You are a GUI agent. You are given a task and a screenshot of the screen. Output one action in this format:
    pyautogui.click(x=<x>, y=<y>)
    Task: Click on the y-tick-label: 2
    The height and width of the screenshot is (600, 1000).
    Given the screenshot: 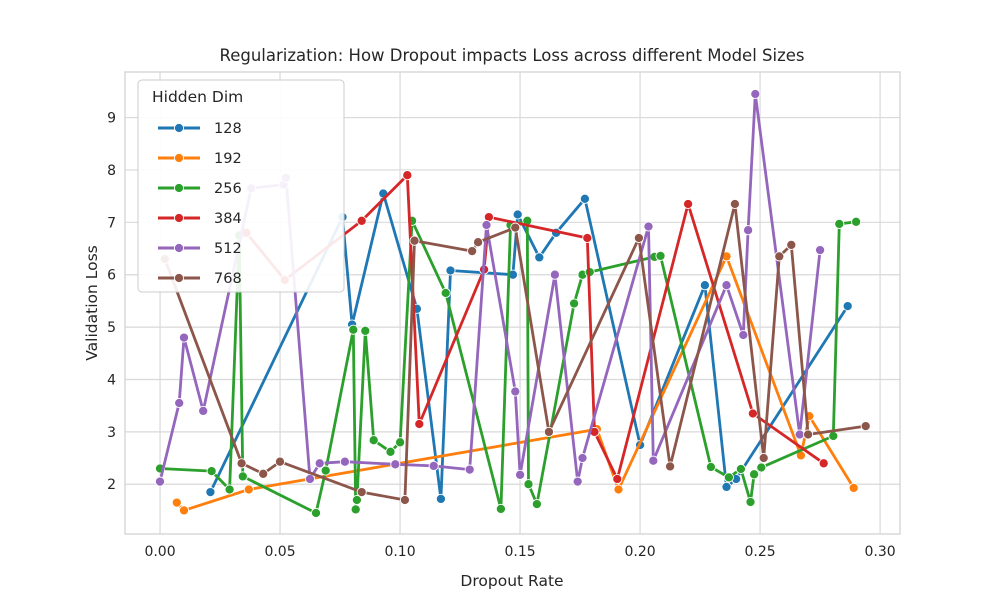 What is the action you would take?
    pyautogui.click(x=111, y=485)
    